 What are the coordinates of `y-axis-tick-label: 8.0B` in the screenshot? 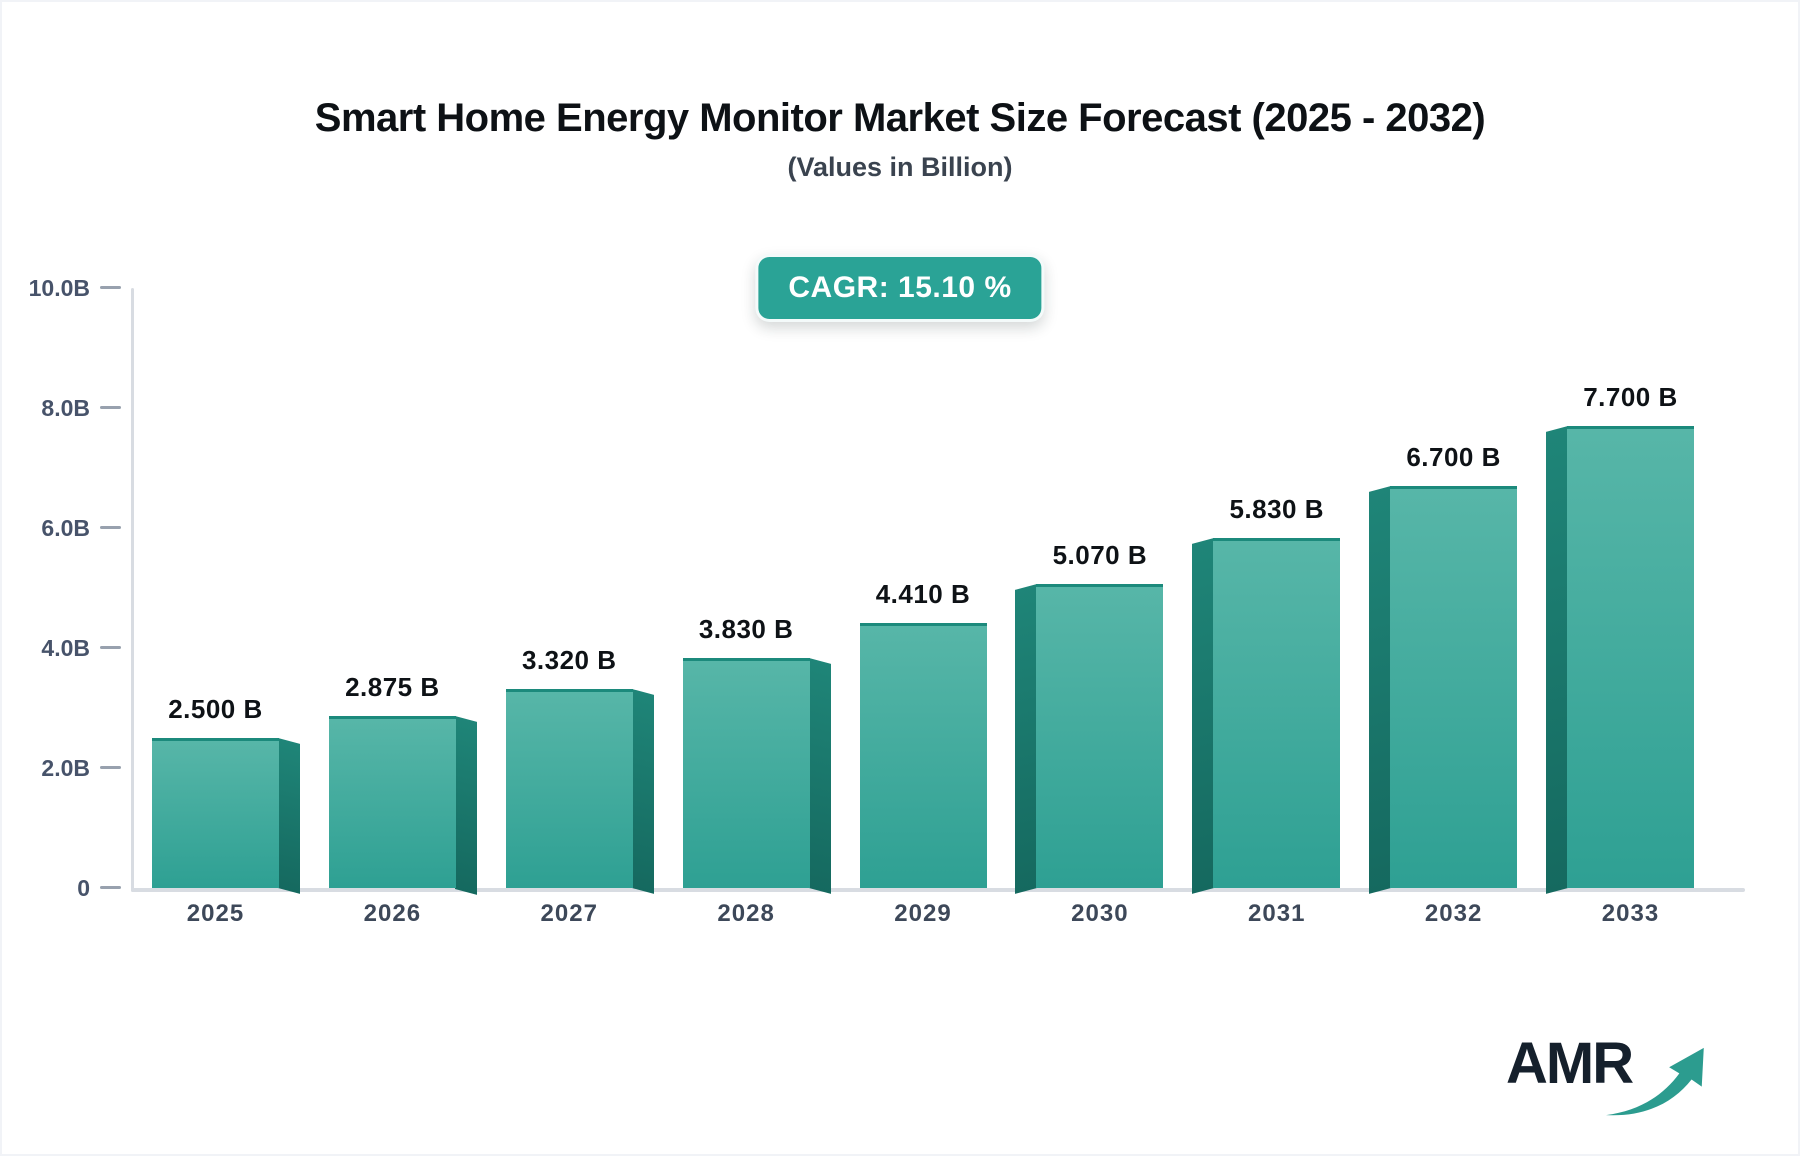 It's located at (65, 408).